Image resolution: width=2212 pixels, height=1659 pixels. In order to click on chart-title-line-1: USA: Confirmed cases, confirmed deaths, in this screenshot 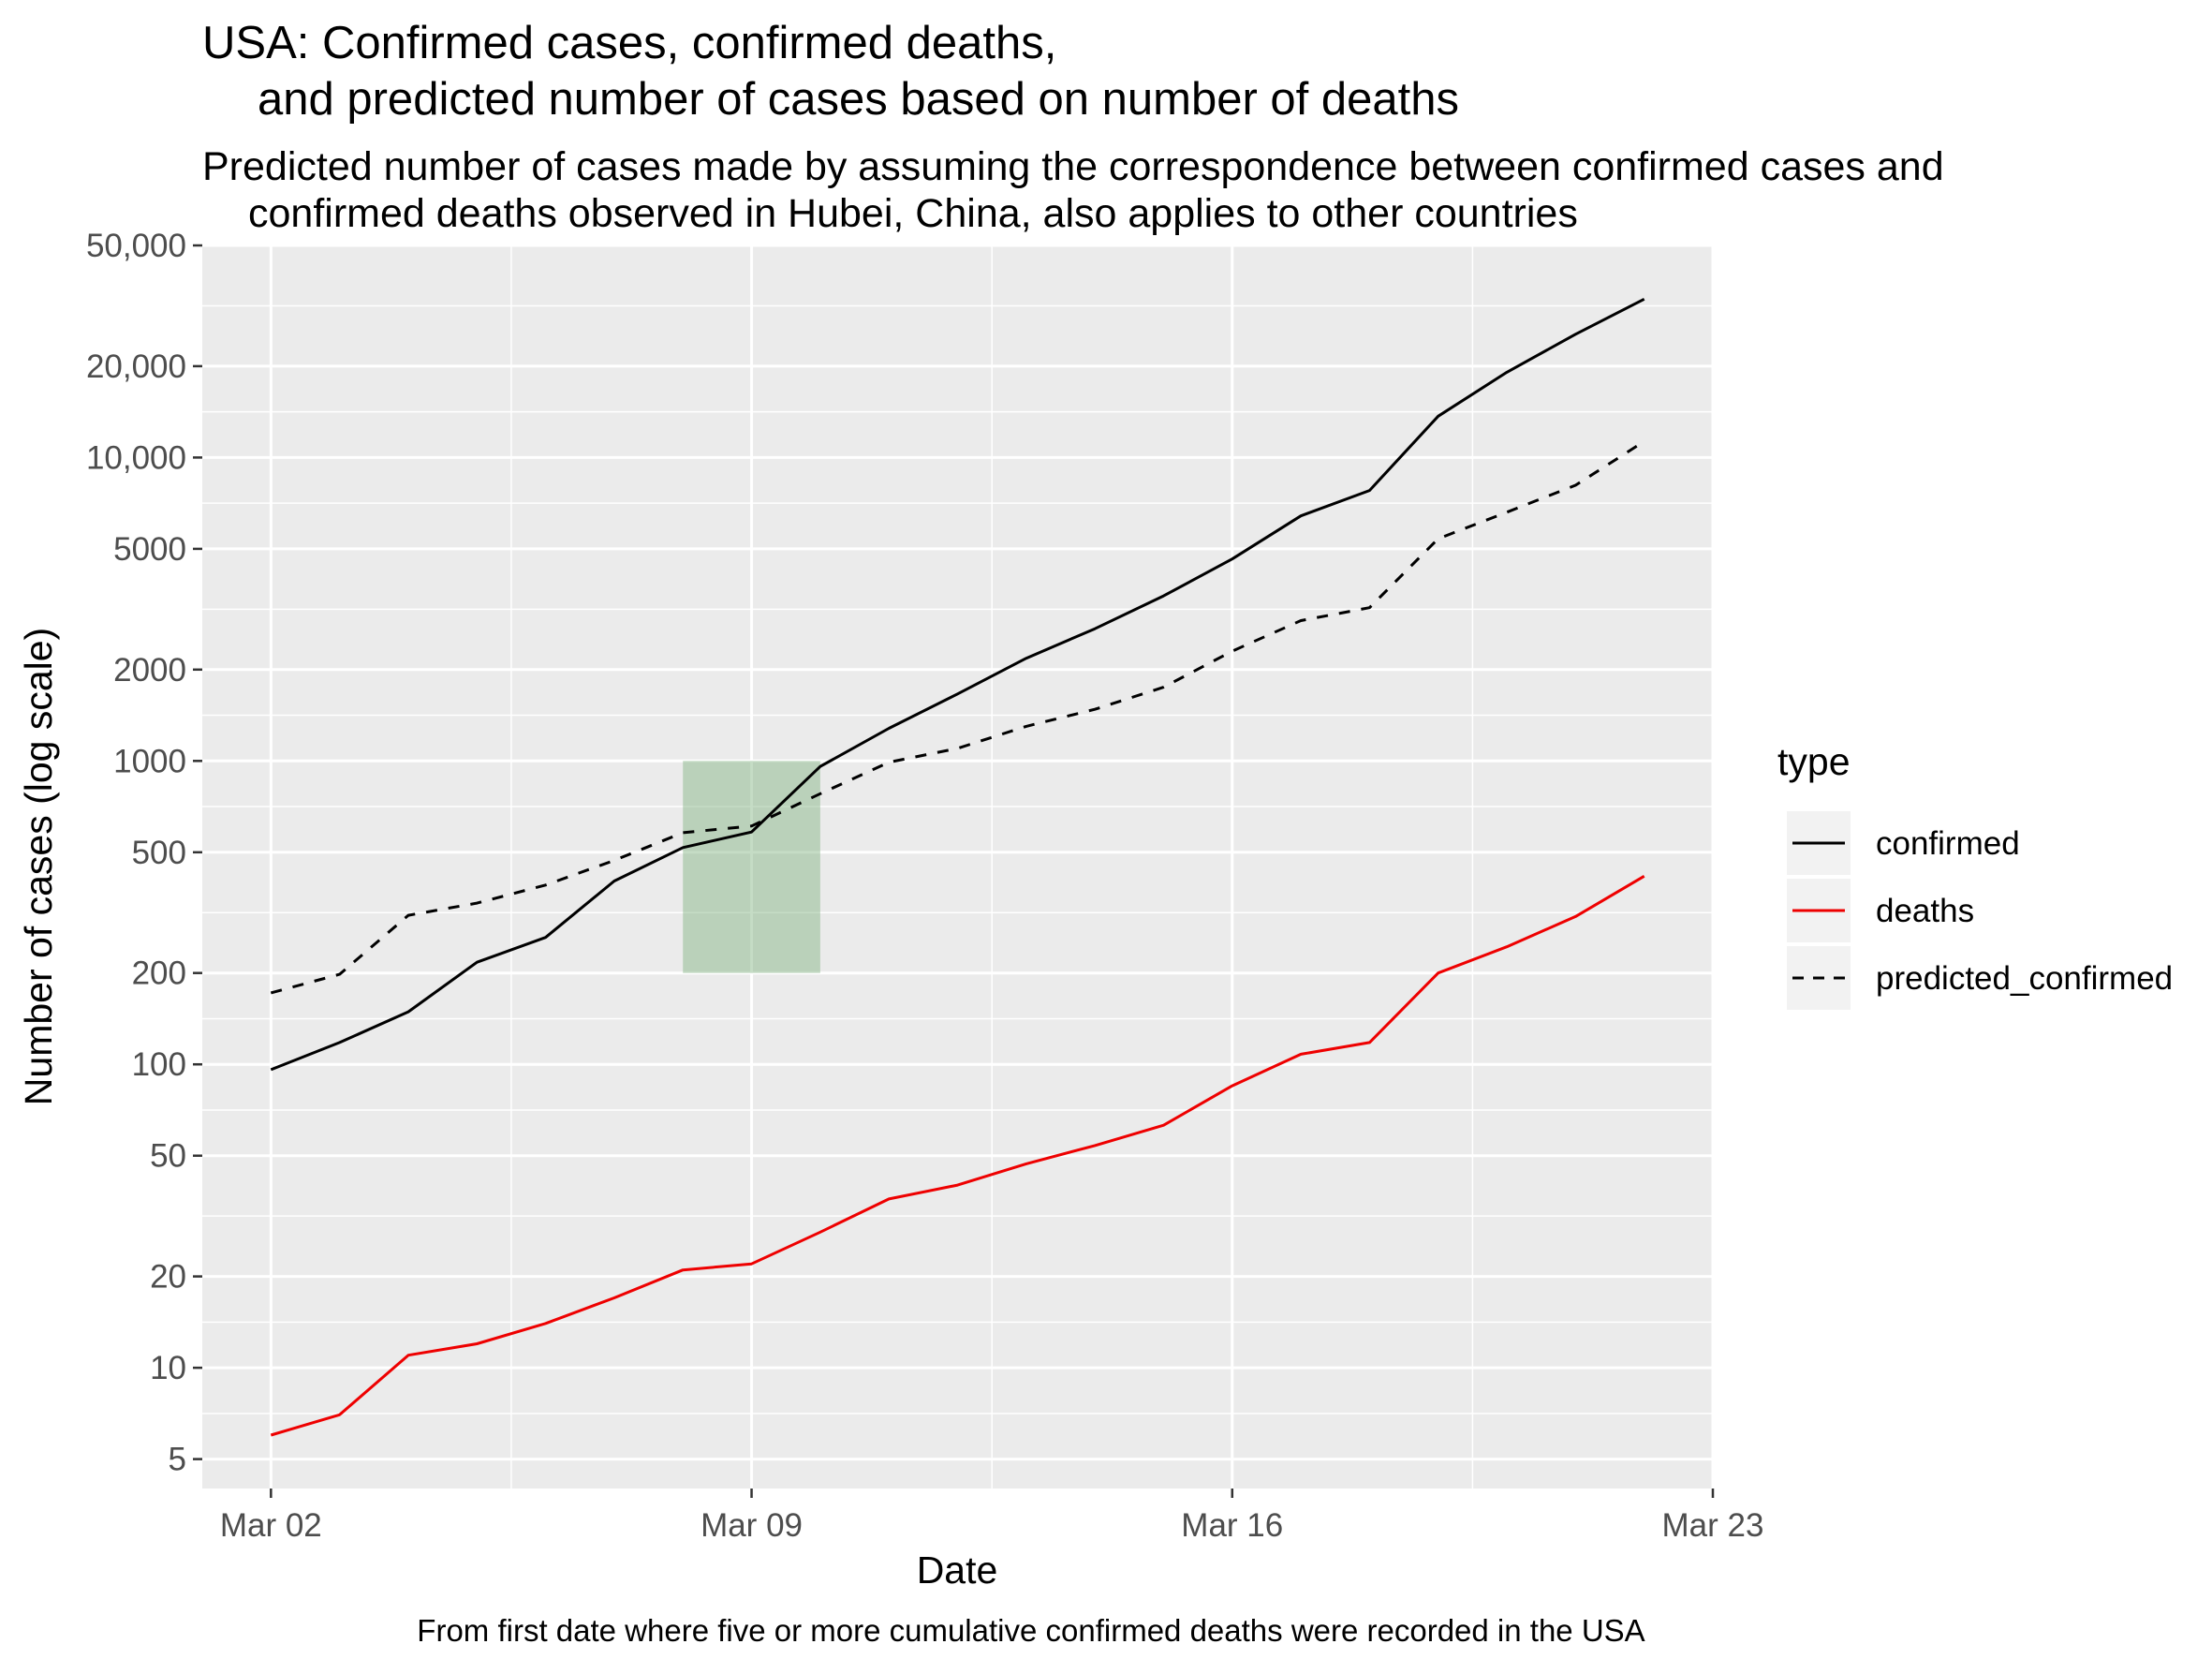, I will do `click(629, 43)`.